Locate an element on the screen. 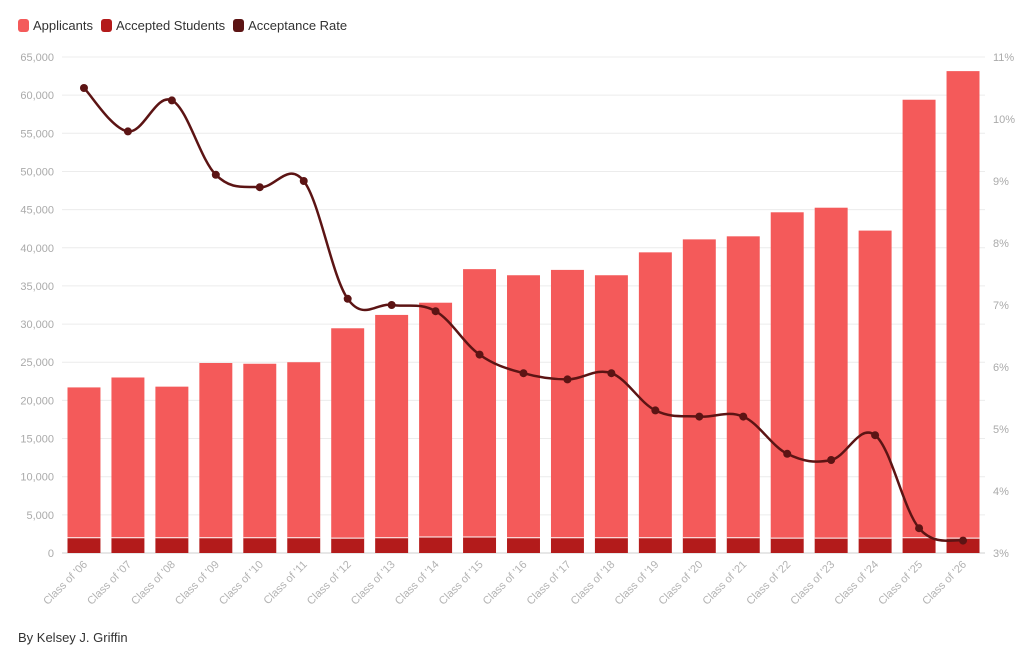 Image resolution: width=1027 pixels, height=655 pixels. legend-item-rate: Acceptance Rate is located at coordinates (290, 25).